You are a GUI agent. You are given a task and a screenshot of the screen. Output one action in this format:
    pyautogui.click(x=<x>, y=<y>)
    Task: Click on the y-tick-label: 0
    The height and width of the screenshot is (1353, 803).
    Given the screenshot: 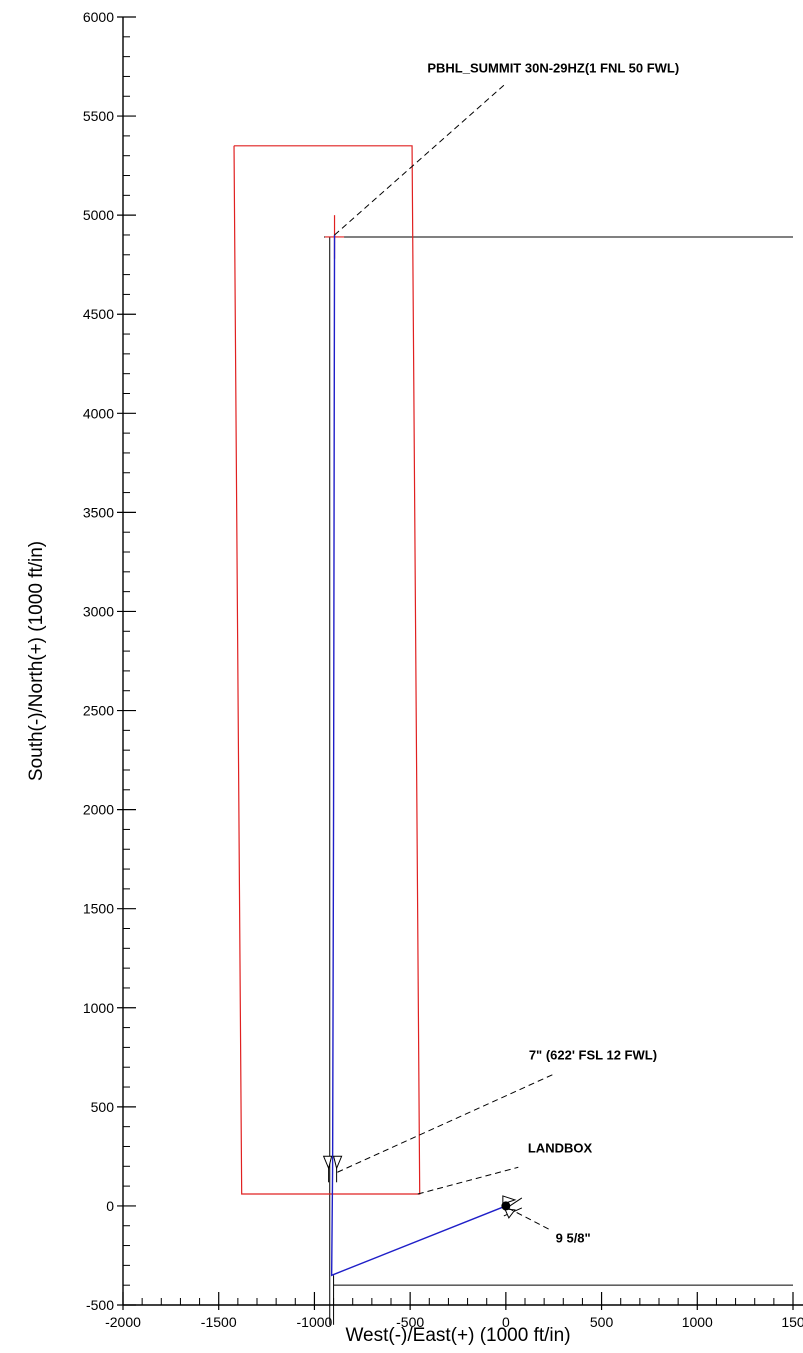 What is the action you would take?
    pyautogui.click(x=110, y=1206)
    